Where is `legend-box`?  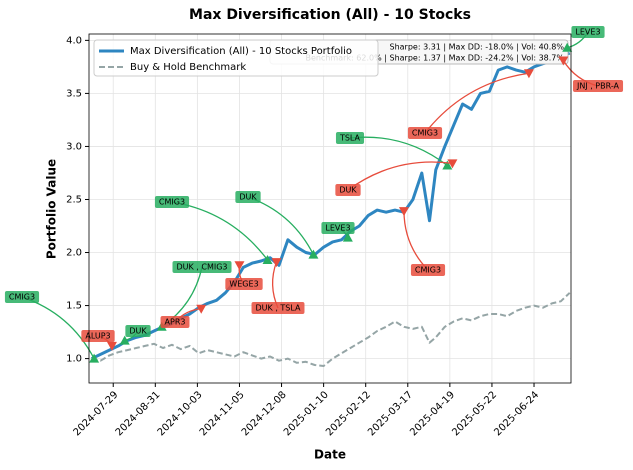 legend-box is located at coordinates (236, 58).